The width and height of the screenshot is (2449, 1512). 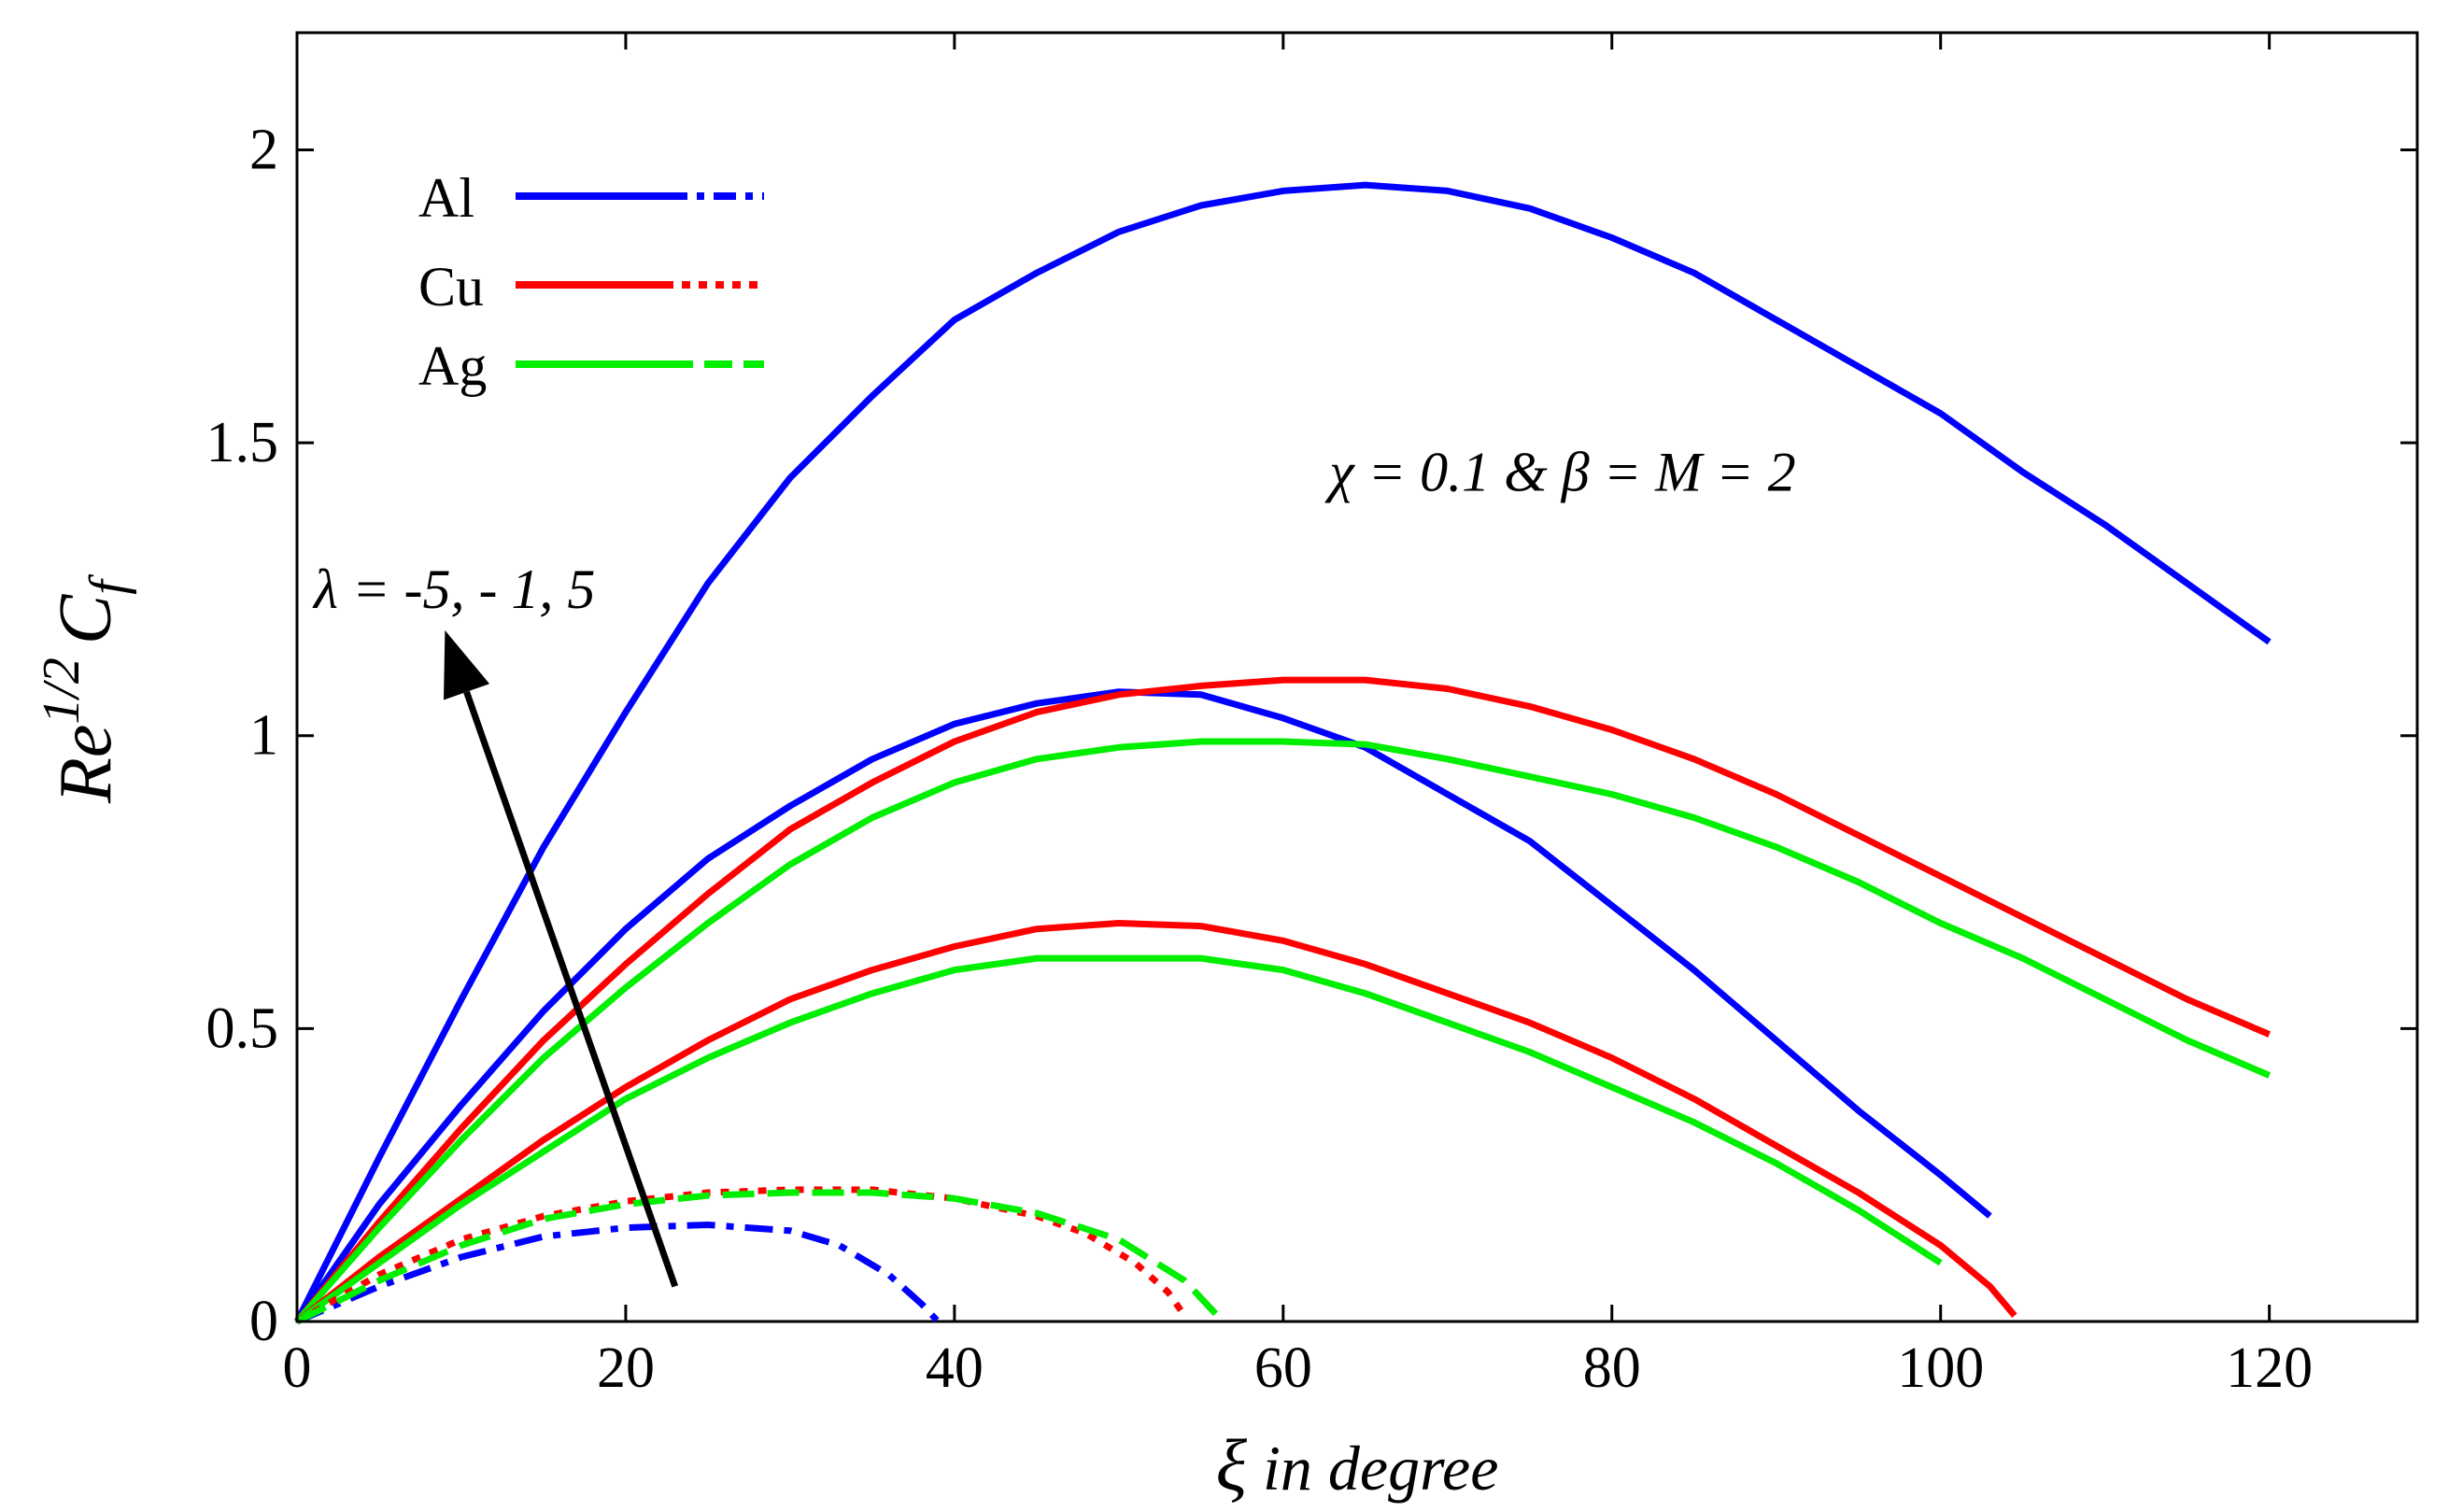 I want to click on y-tick-label: 1.5, so click(x=242, y=443).